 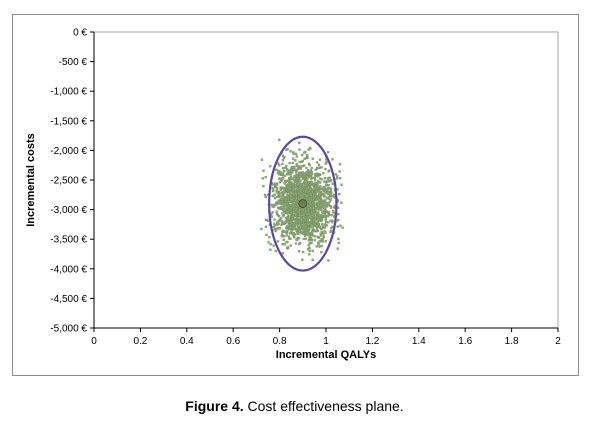 What do you see at coordinates (512, 341) in the screenshot?
I see `x-tick-label: 1.8` at bounding box center [512, 341].